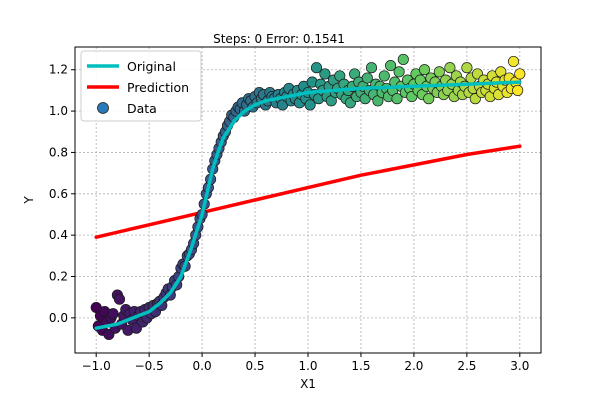 Image resolution: width=600 pixels, height=400 pixels. Describe the element at coordinates (202, 366) in the screenshot. I see `x-tick-label: 0.0` at that location.